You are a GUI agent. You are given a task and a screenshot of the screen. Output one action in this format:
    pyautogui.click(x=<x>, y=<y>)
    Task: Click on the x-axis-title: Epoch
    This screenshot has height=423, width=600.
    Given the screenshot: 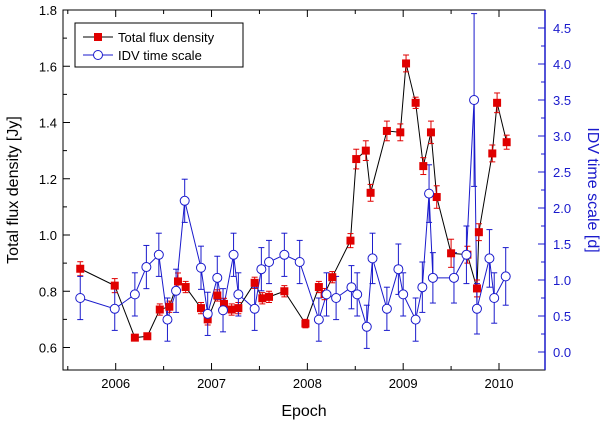 What is the action you would take?
    pyautogui.click(x=303, y=411)
    